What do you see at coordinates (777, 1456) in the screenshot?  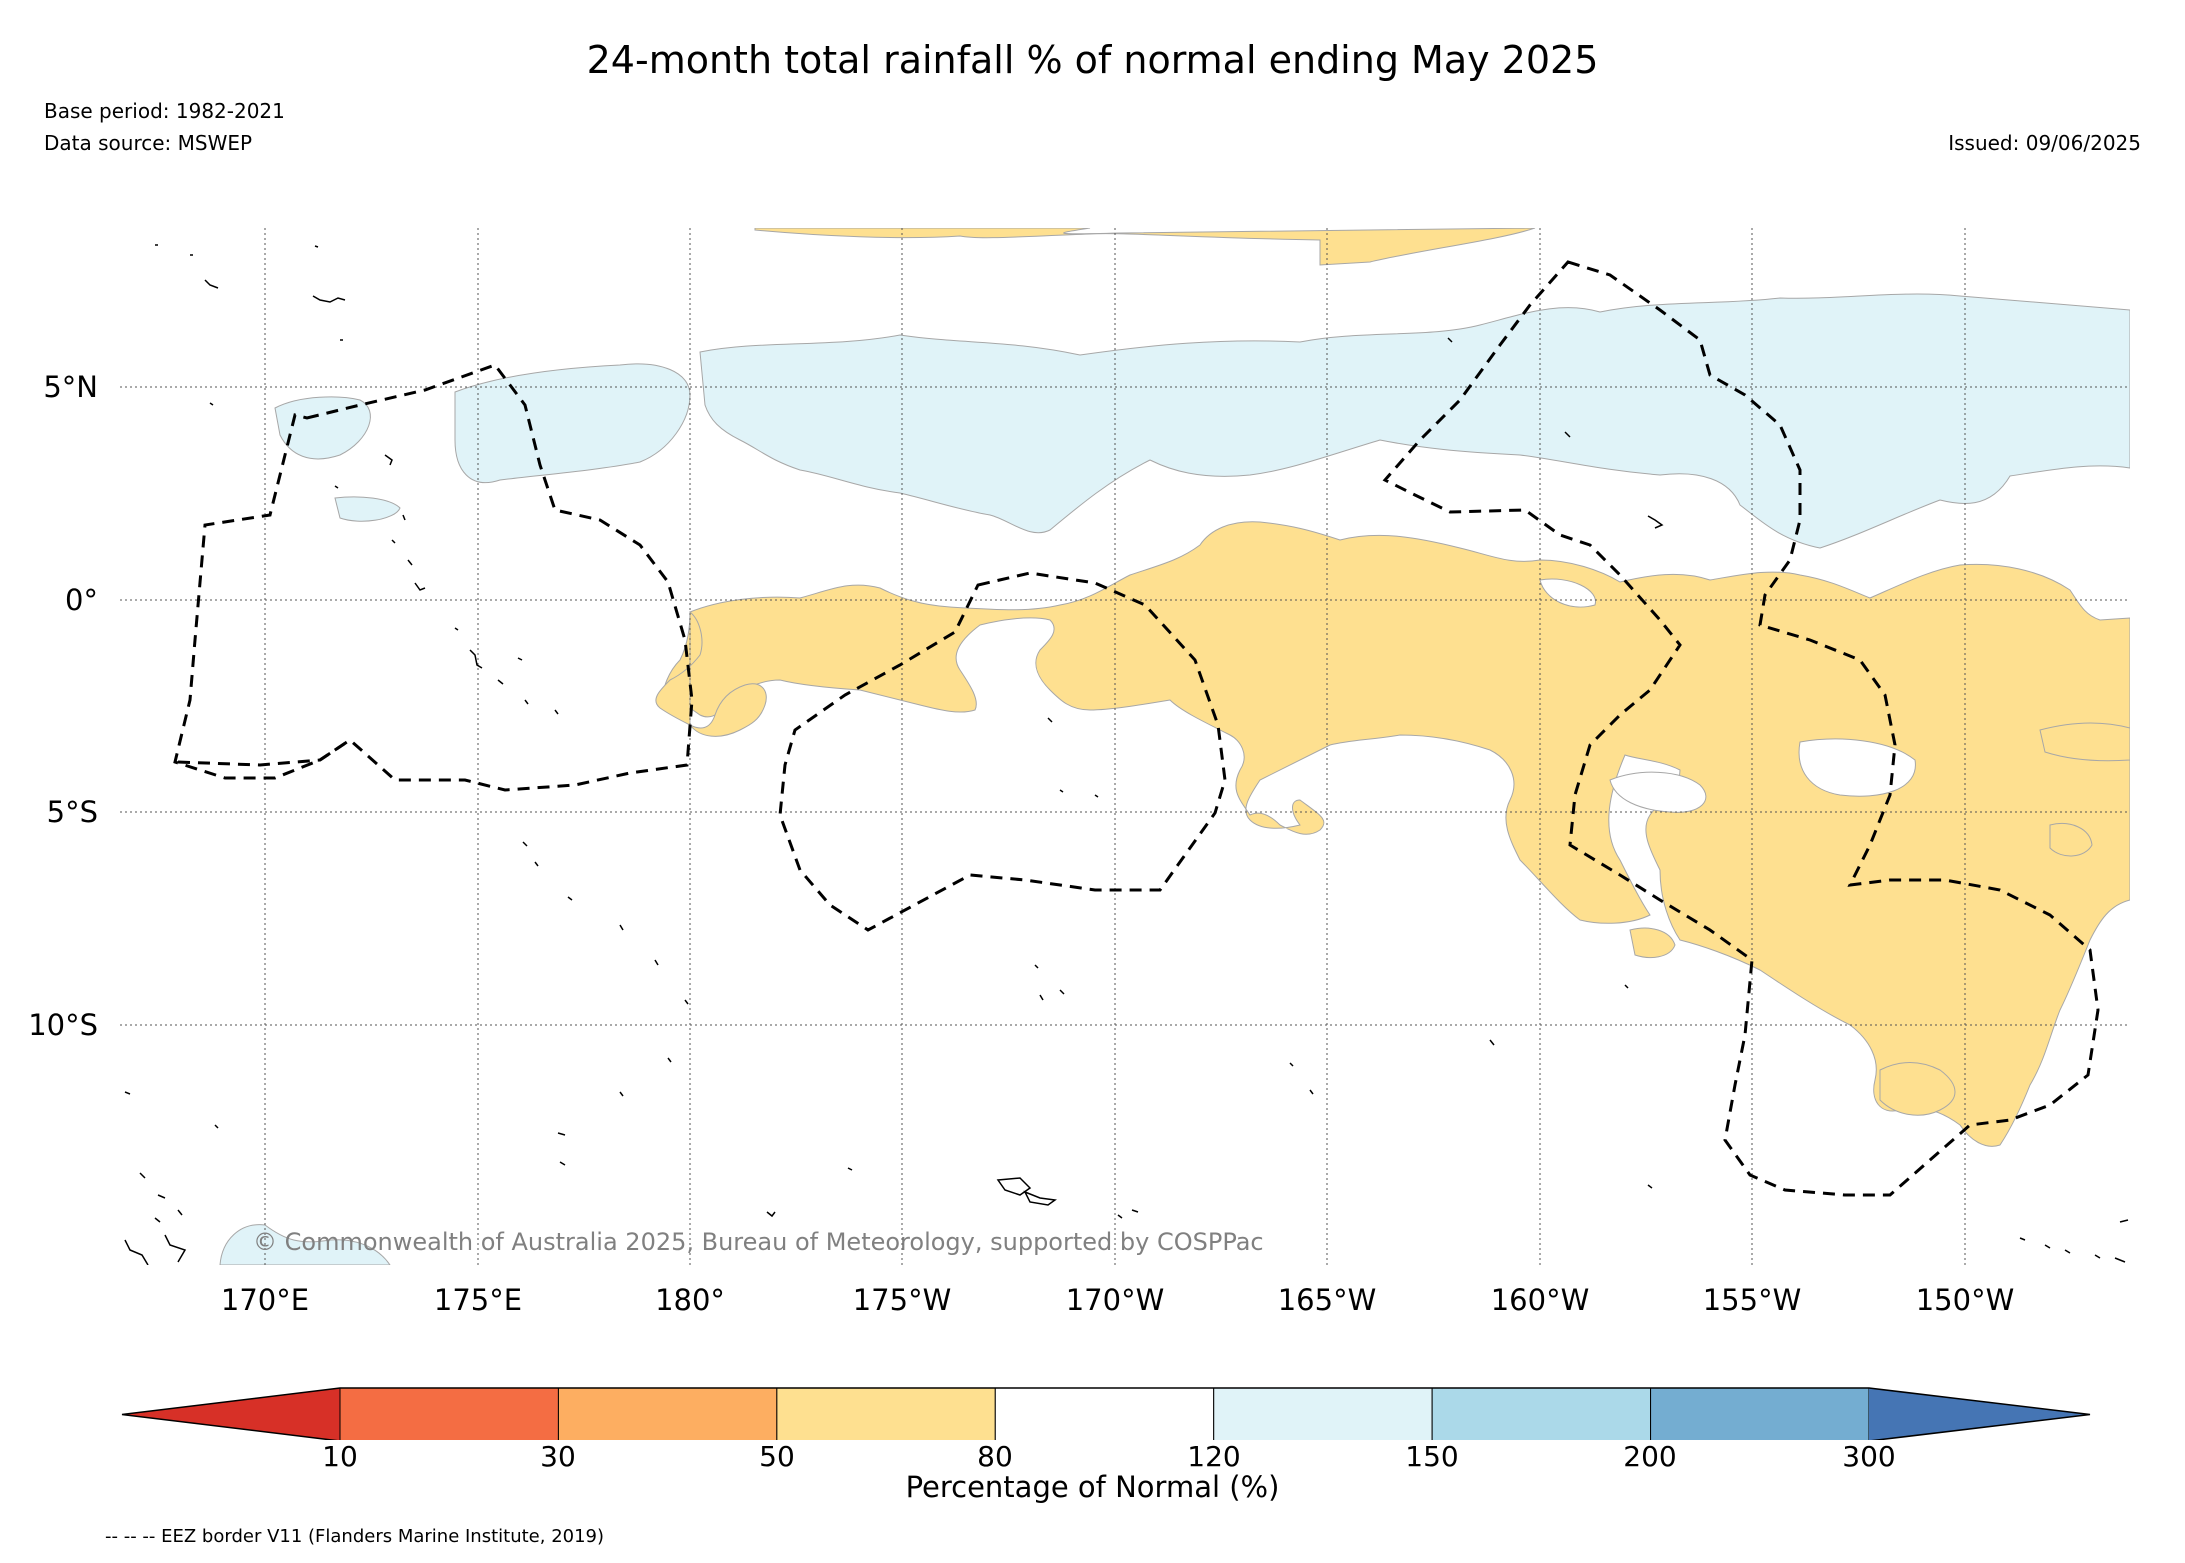 I see `colorbar-tick: 50` at bounding box center [777, 1456].